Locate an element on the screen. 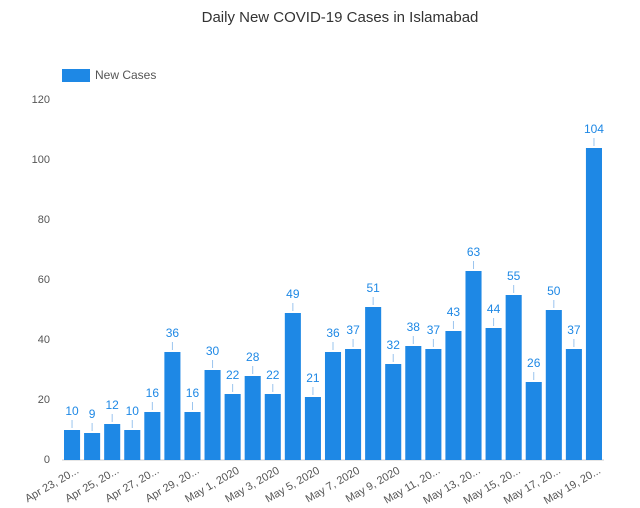 This screenshot has width=640, height=508. legend-label: New Cases is located at coordinates (125, 75).